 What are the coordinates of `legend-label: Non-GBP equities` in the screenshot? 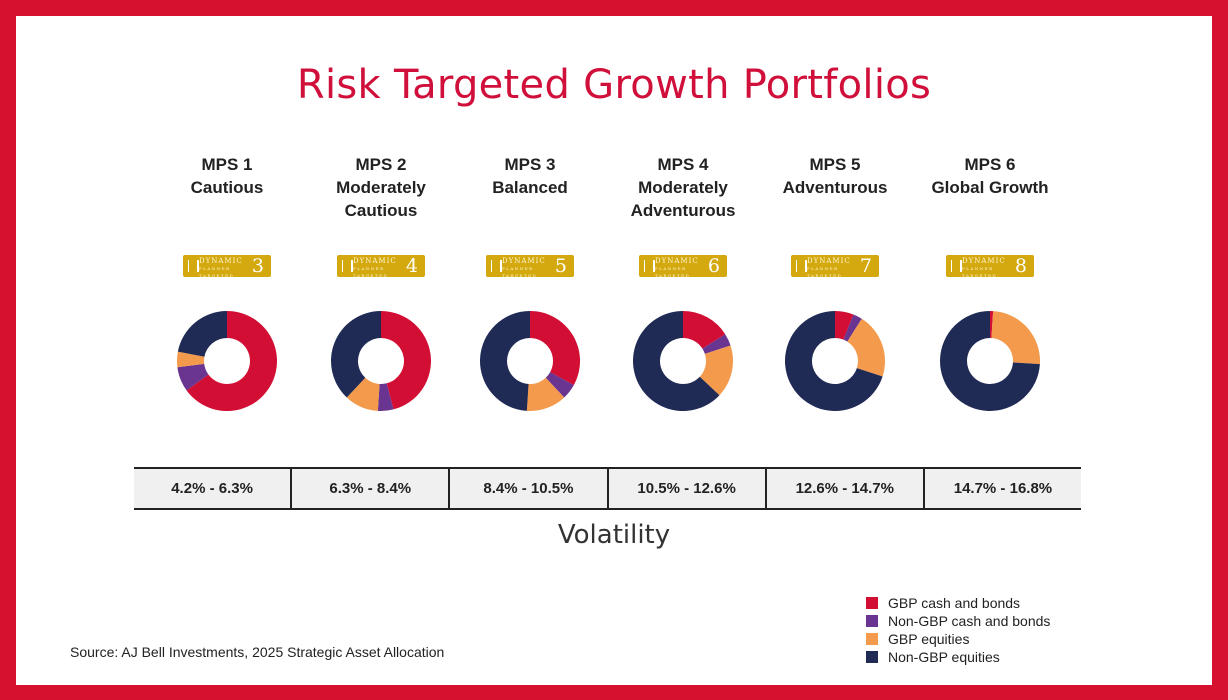 It's located at (944, 657).